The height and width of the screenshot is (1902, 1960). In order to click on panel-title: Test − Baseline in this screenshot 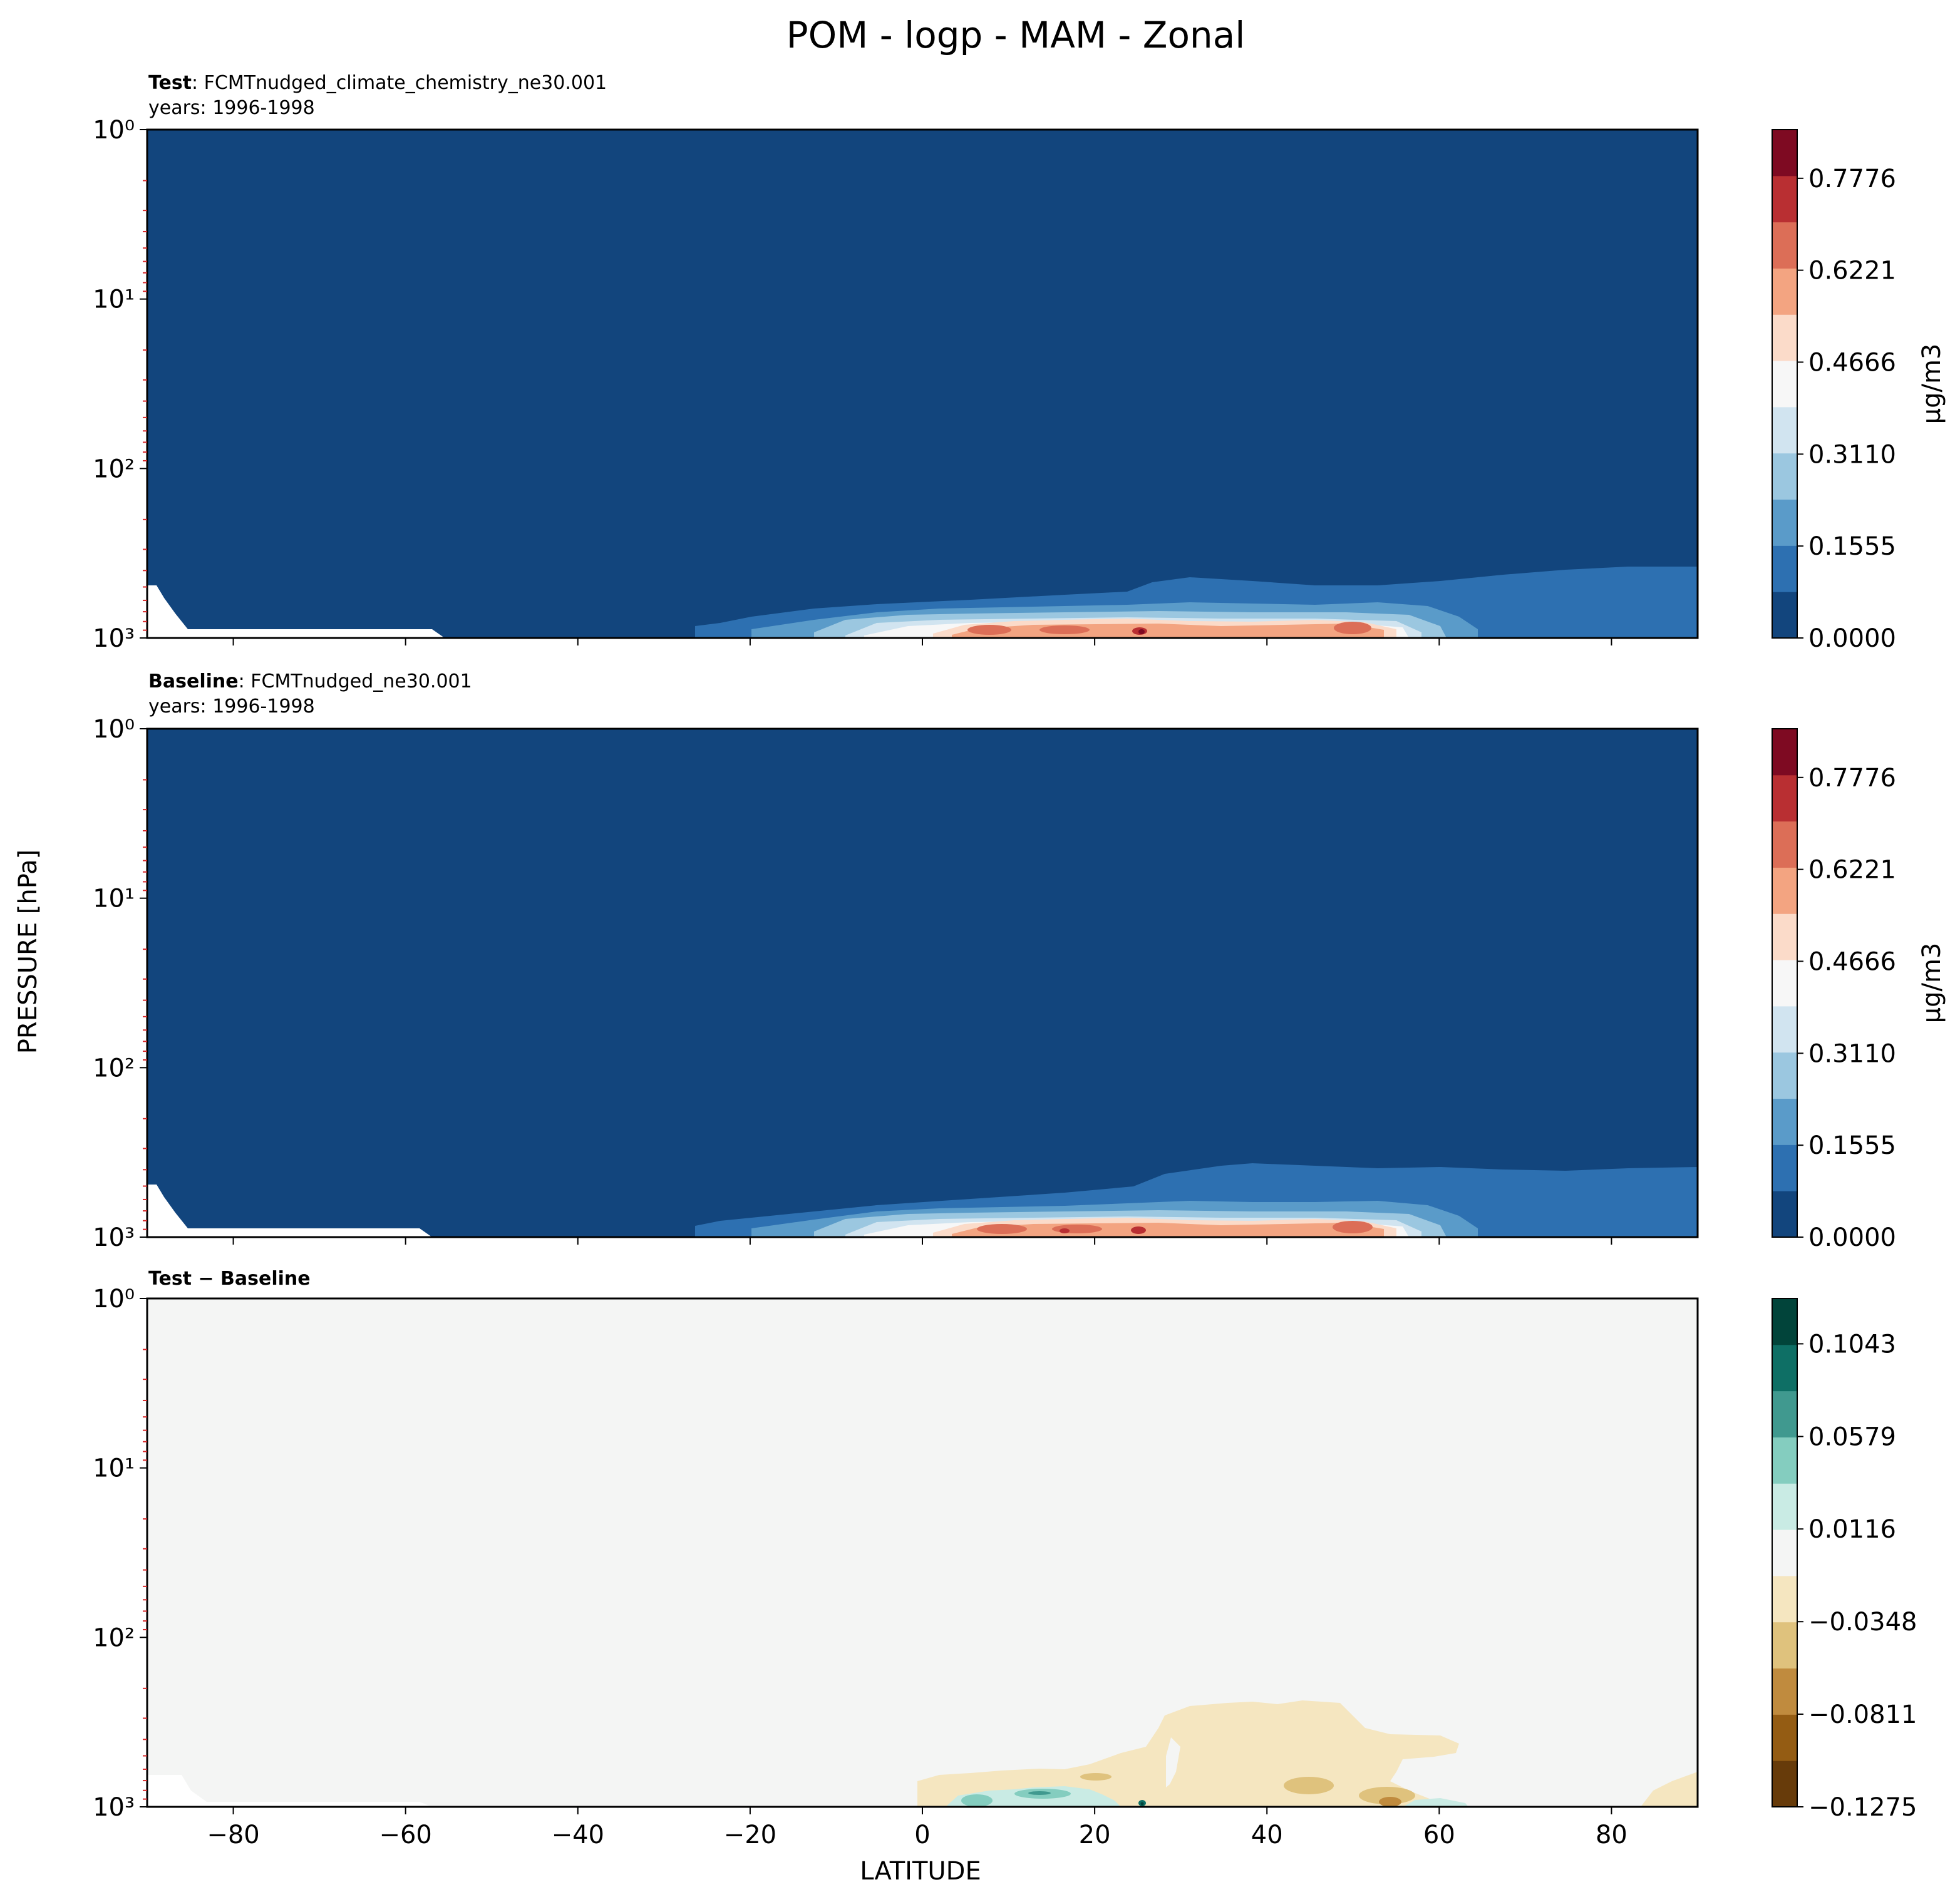, I will do `click(229, 1279)`.